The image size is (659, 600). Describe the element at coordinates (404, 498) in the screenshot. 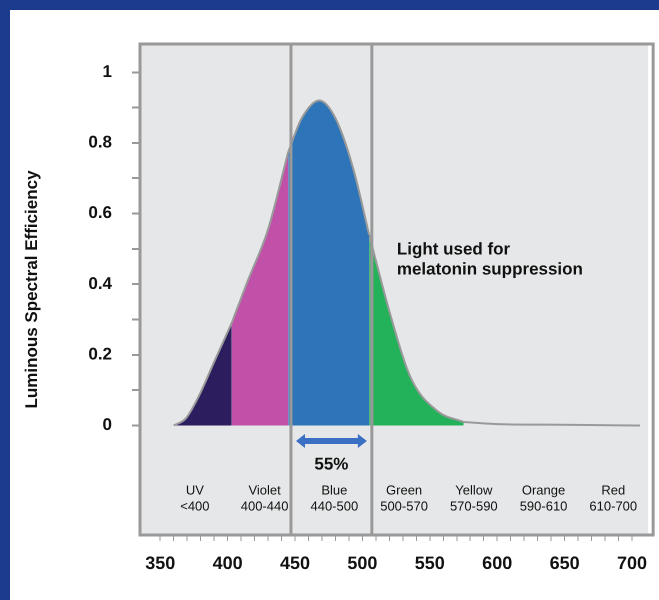

I see `annotation: Green 500-570` at that location.